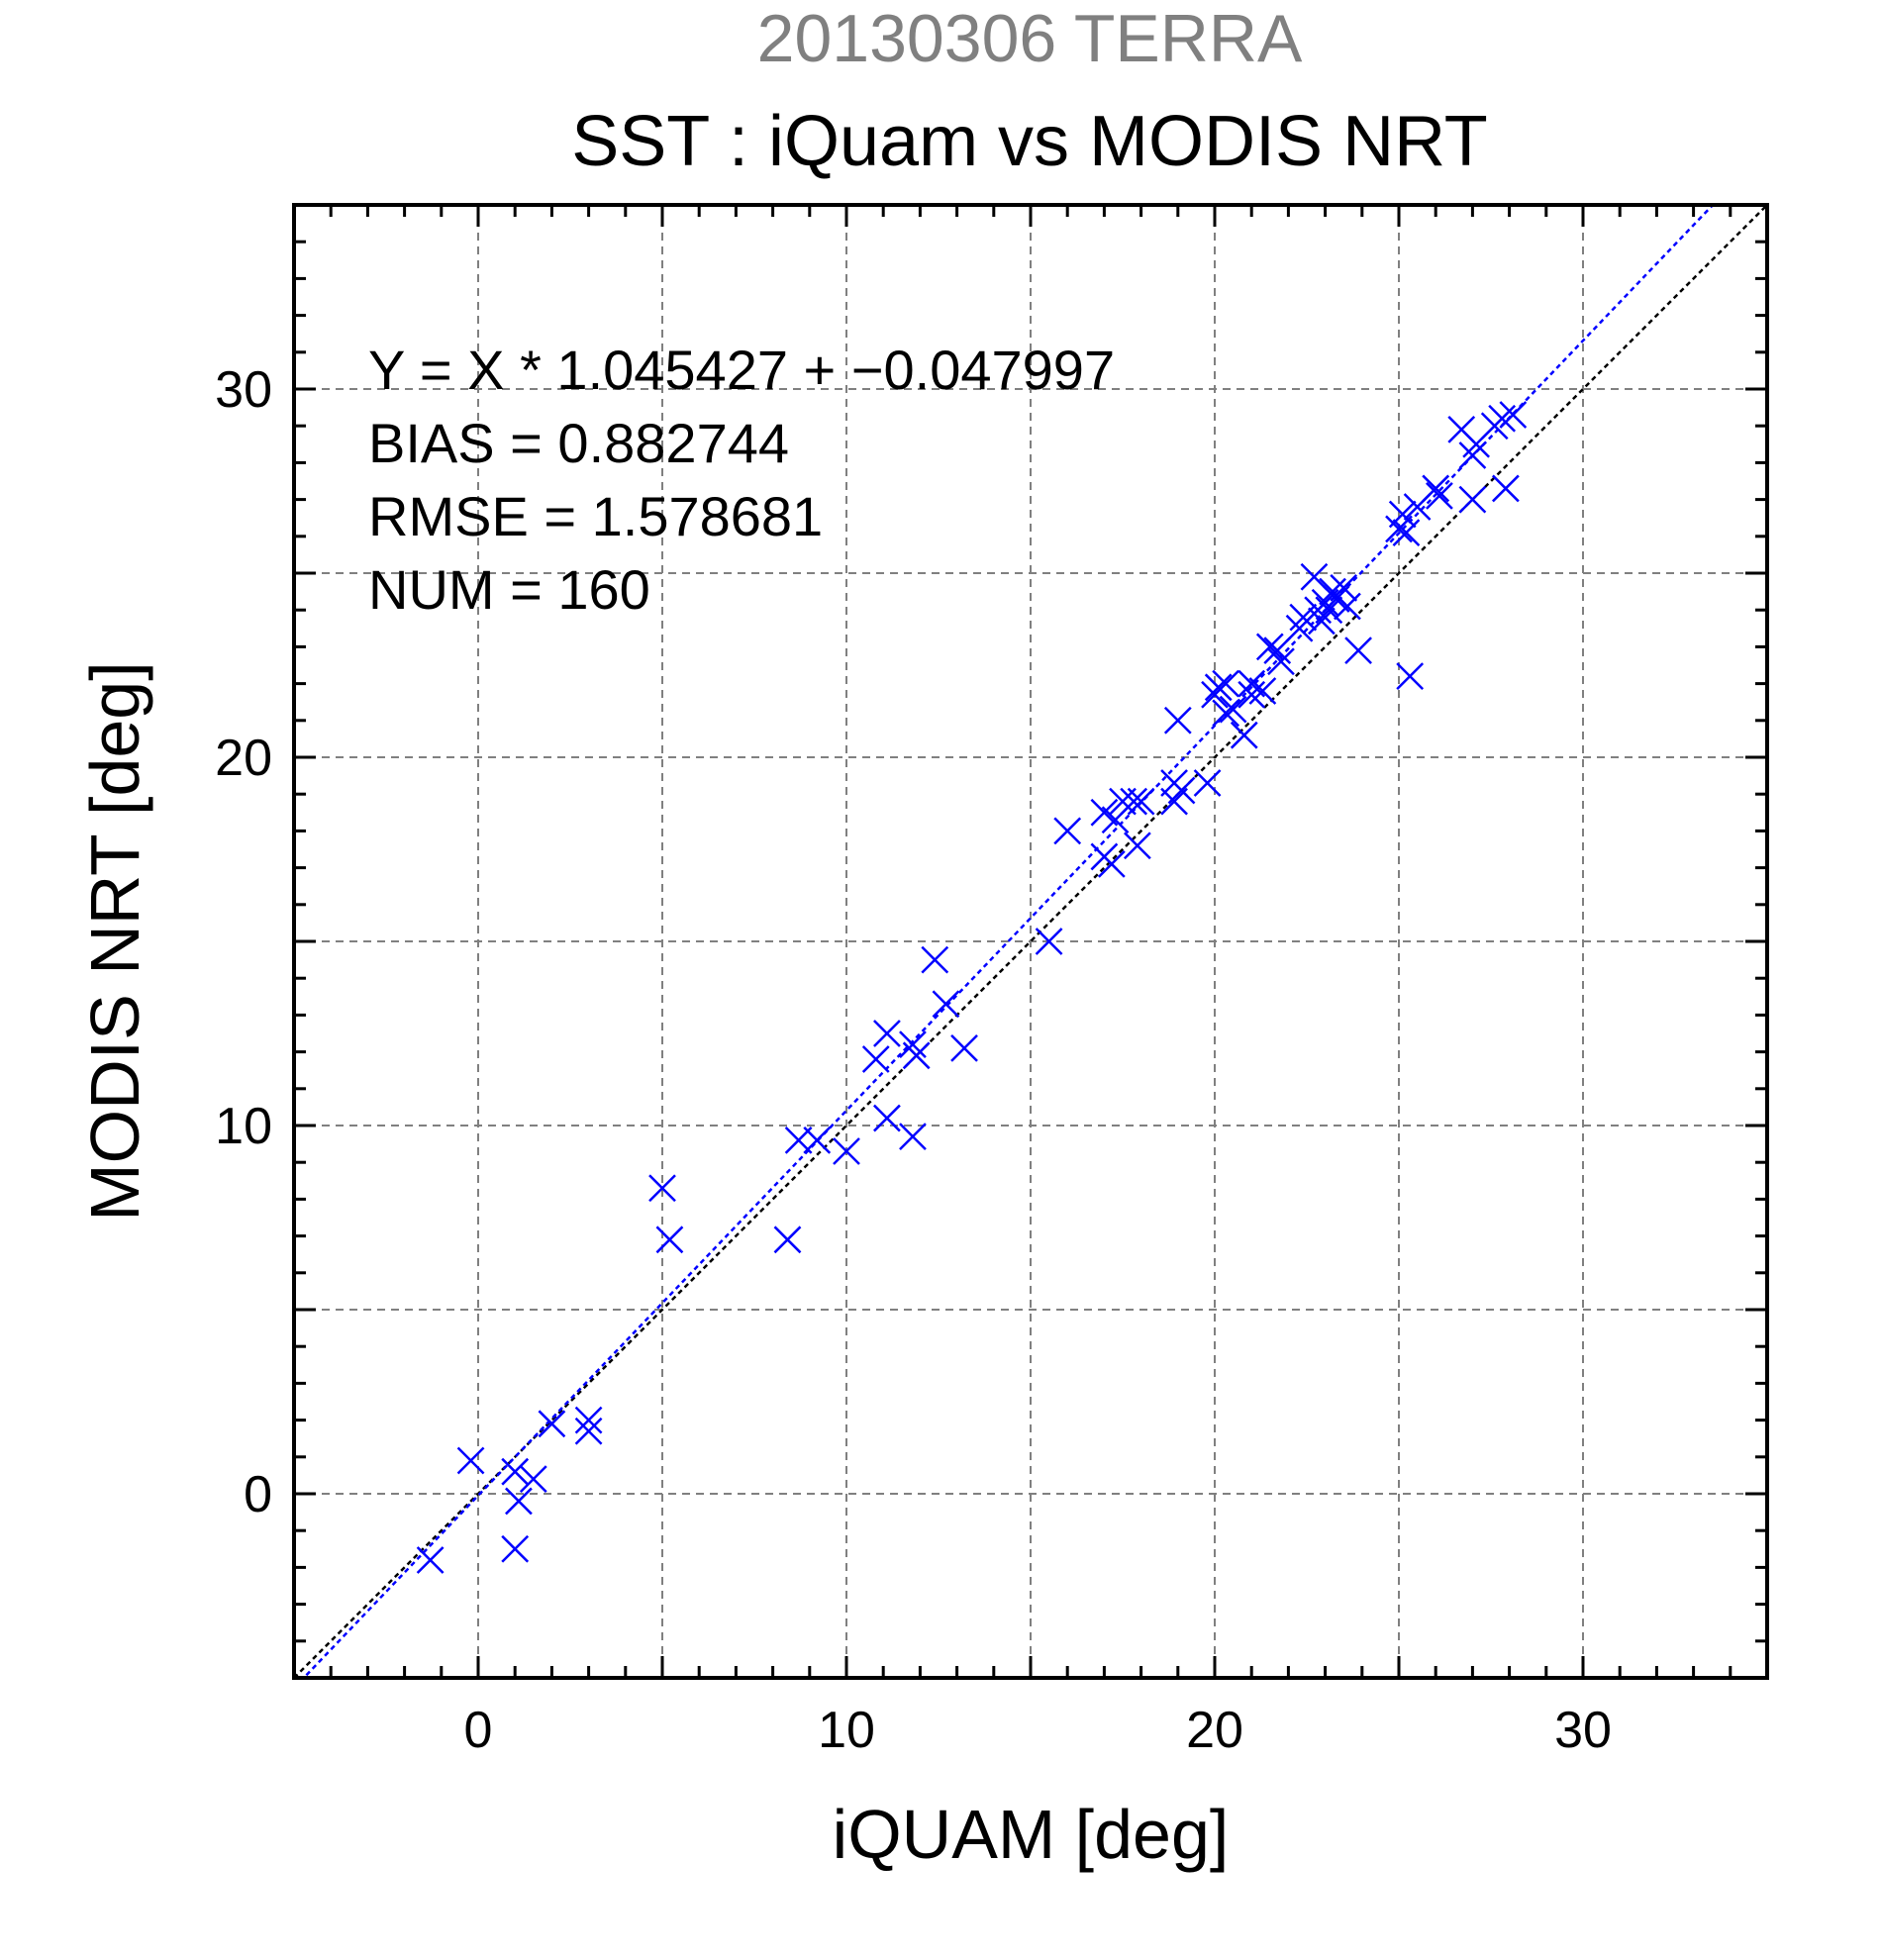 The height and width of the screenshot is (1960, 1881). Describe the element at coordinates (1215, 1730) in the screenshot. I see `x-tick-label: 20` at that location.